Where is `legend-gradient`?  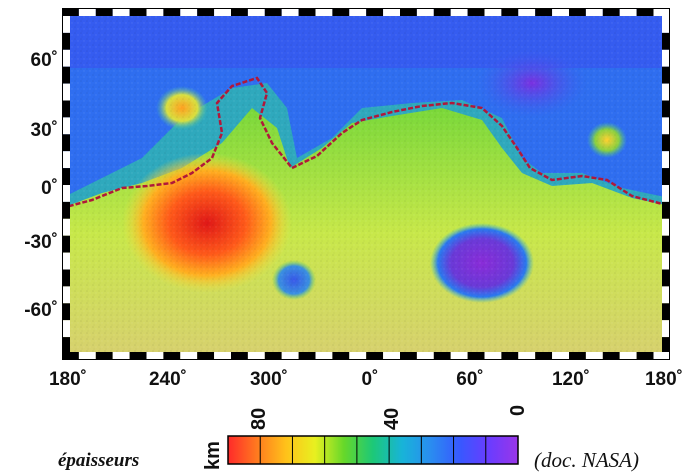 legend-gradient is located at coordinates (373, 450).